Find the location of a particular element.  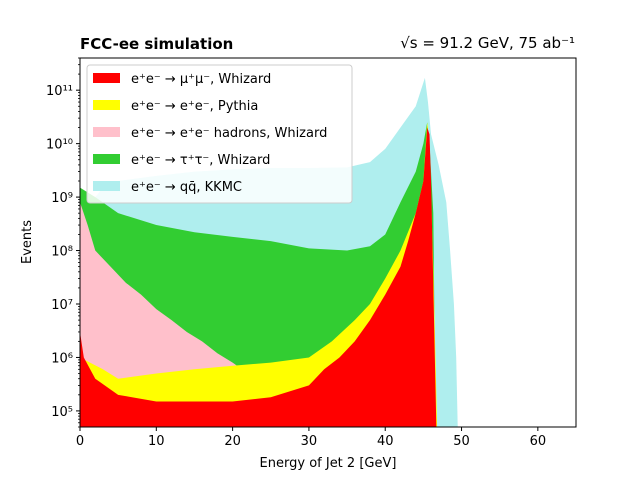

x-tick-label: 10 is located at coordinates (156, 441).